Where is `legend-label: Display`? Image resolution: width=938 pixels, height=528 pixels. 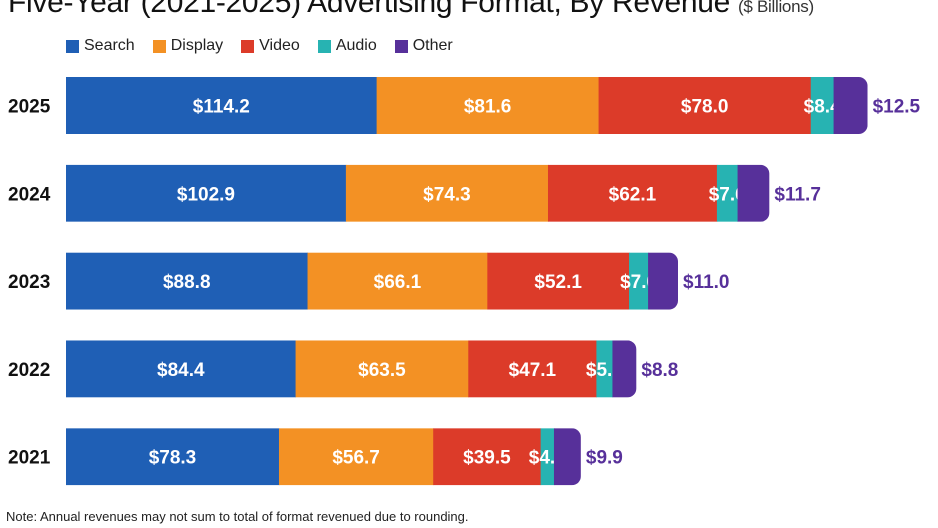 legend-label: Display is located at coordinates (197, 45).